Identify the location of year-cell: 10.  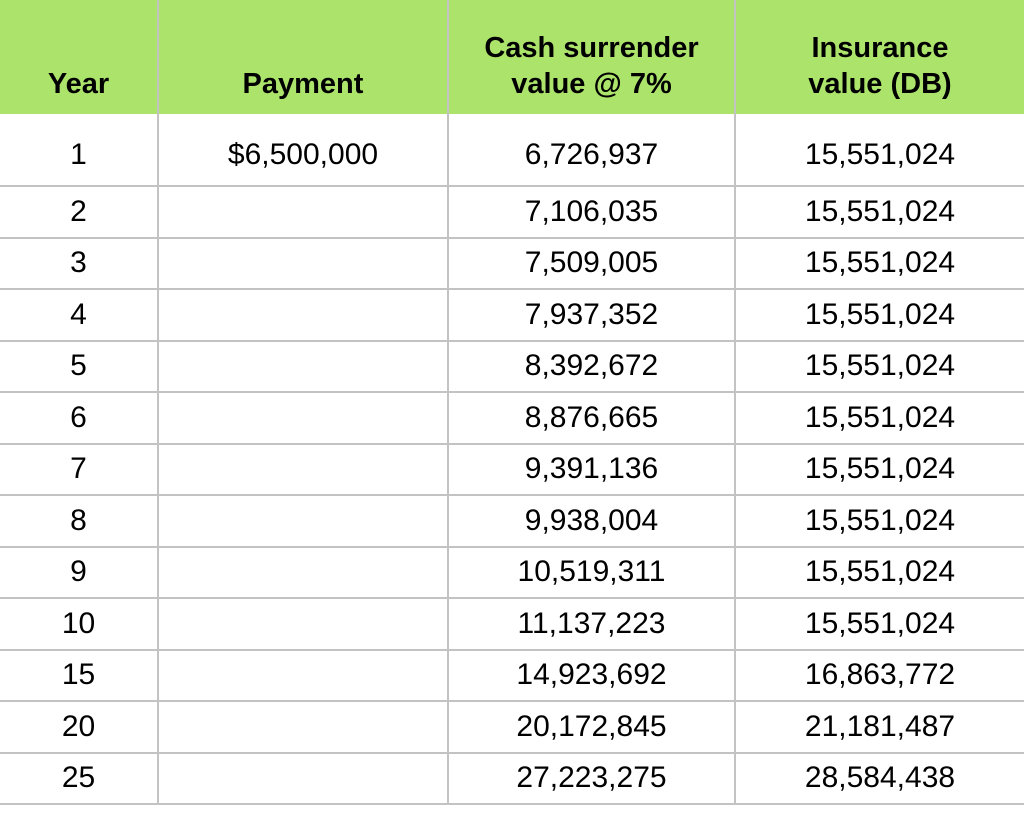
(79, 624).